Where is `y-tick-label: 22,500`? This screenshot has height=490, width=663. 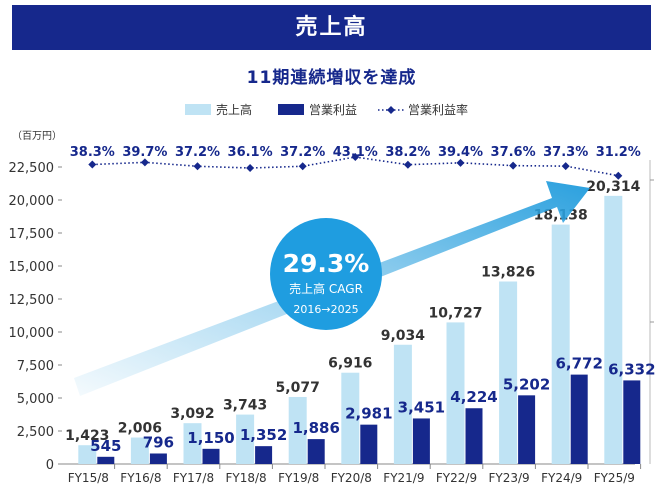
y-tick-label: 22,500 is located at coordinates (32, 168).